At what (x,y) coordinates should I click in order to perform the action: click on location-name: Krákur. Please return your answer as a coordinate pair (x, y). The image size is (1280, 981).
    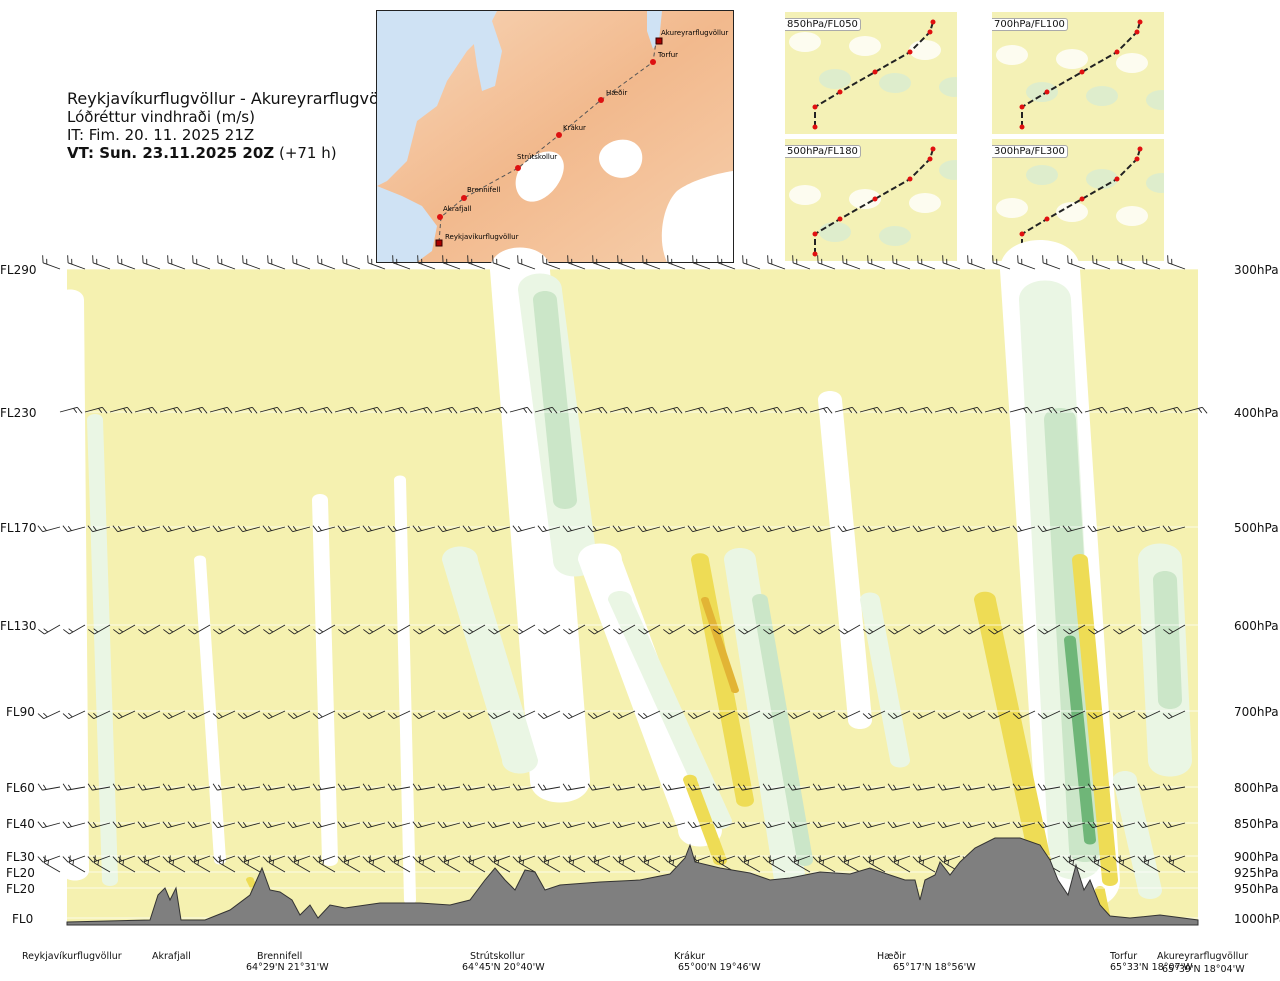
    Looking at the image, I should click on (690, 956).